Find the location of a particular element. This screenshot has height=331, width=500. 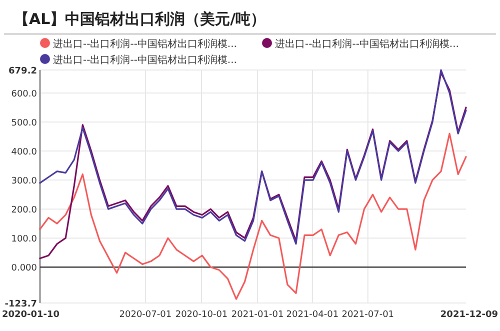

chart-title: 【AL】中国铝材出口利润（美元/吨） is located at coordinates (140, 19).